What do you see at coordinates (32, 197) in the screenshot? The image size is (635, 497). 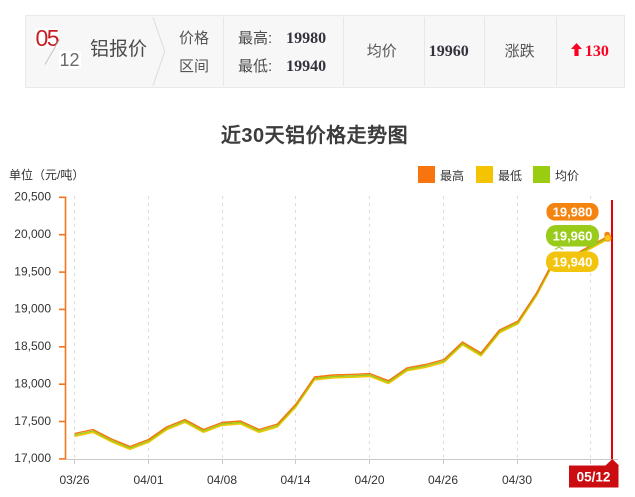 I see `svg-text: 20,500` at bounding box center [32, 197].